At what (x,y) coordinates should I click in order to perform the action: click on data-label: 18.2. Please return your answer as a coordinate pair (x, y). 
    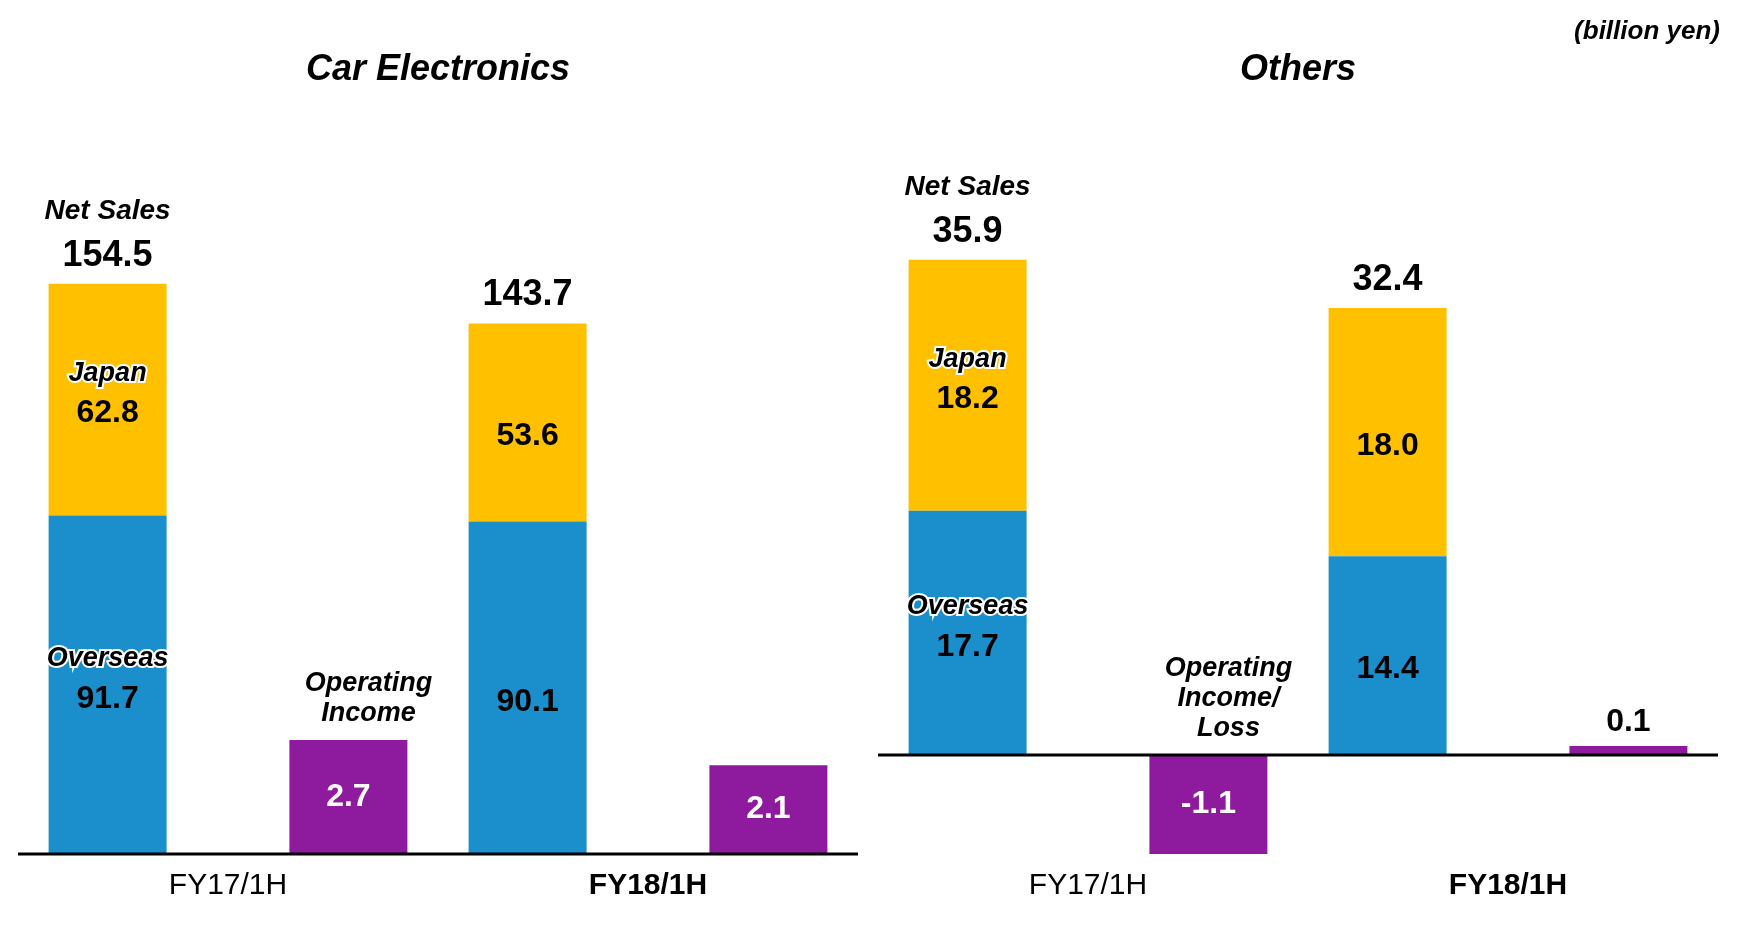
    Looking at the image, I should click on (967, 397).